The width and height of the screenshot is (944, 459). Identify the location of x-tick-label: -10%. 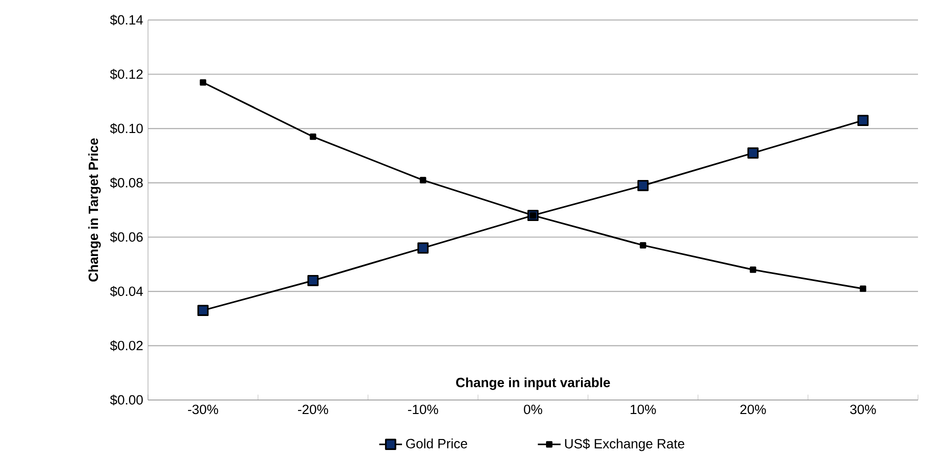
(423, 409).